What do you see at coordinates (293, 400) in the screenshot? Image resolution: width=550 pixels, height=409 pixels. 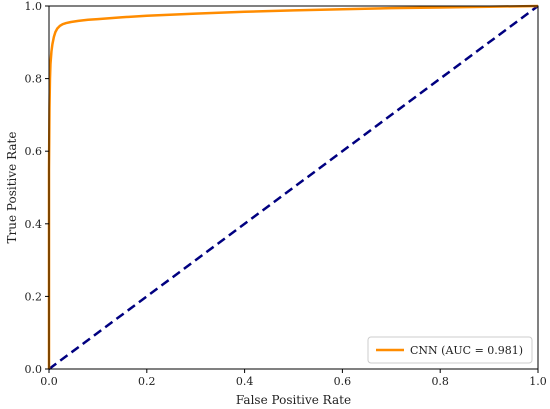 I see `x-axis-label: False Positive Rate` at bounding box center [293, 400].